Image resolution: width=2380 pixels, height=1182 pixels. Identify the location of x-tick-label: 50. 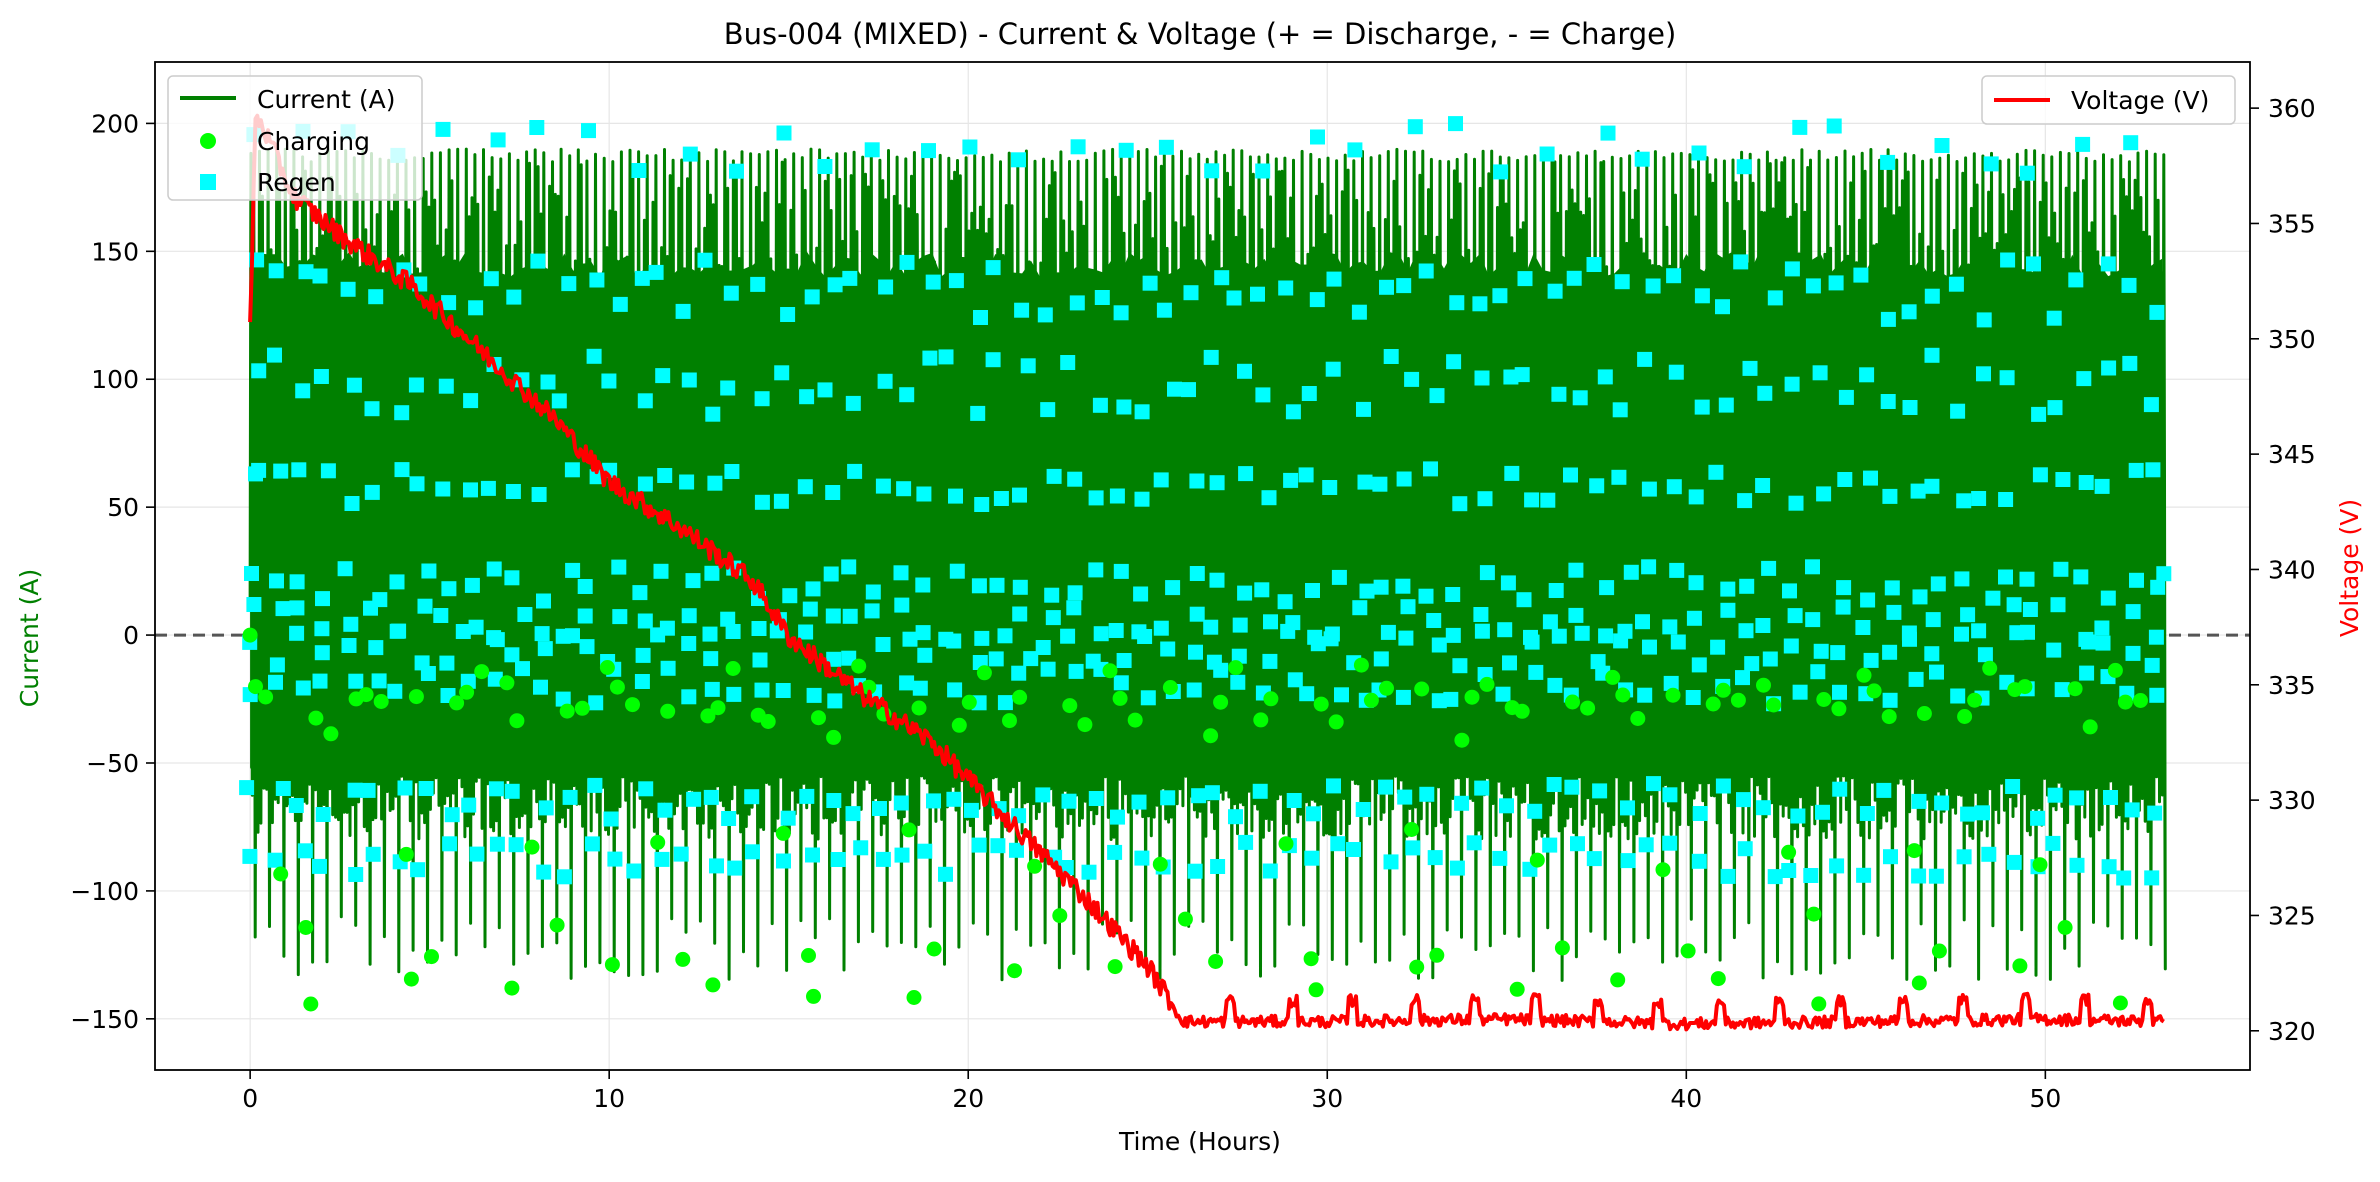
(2045, 1098).